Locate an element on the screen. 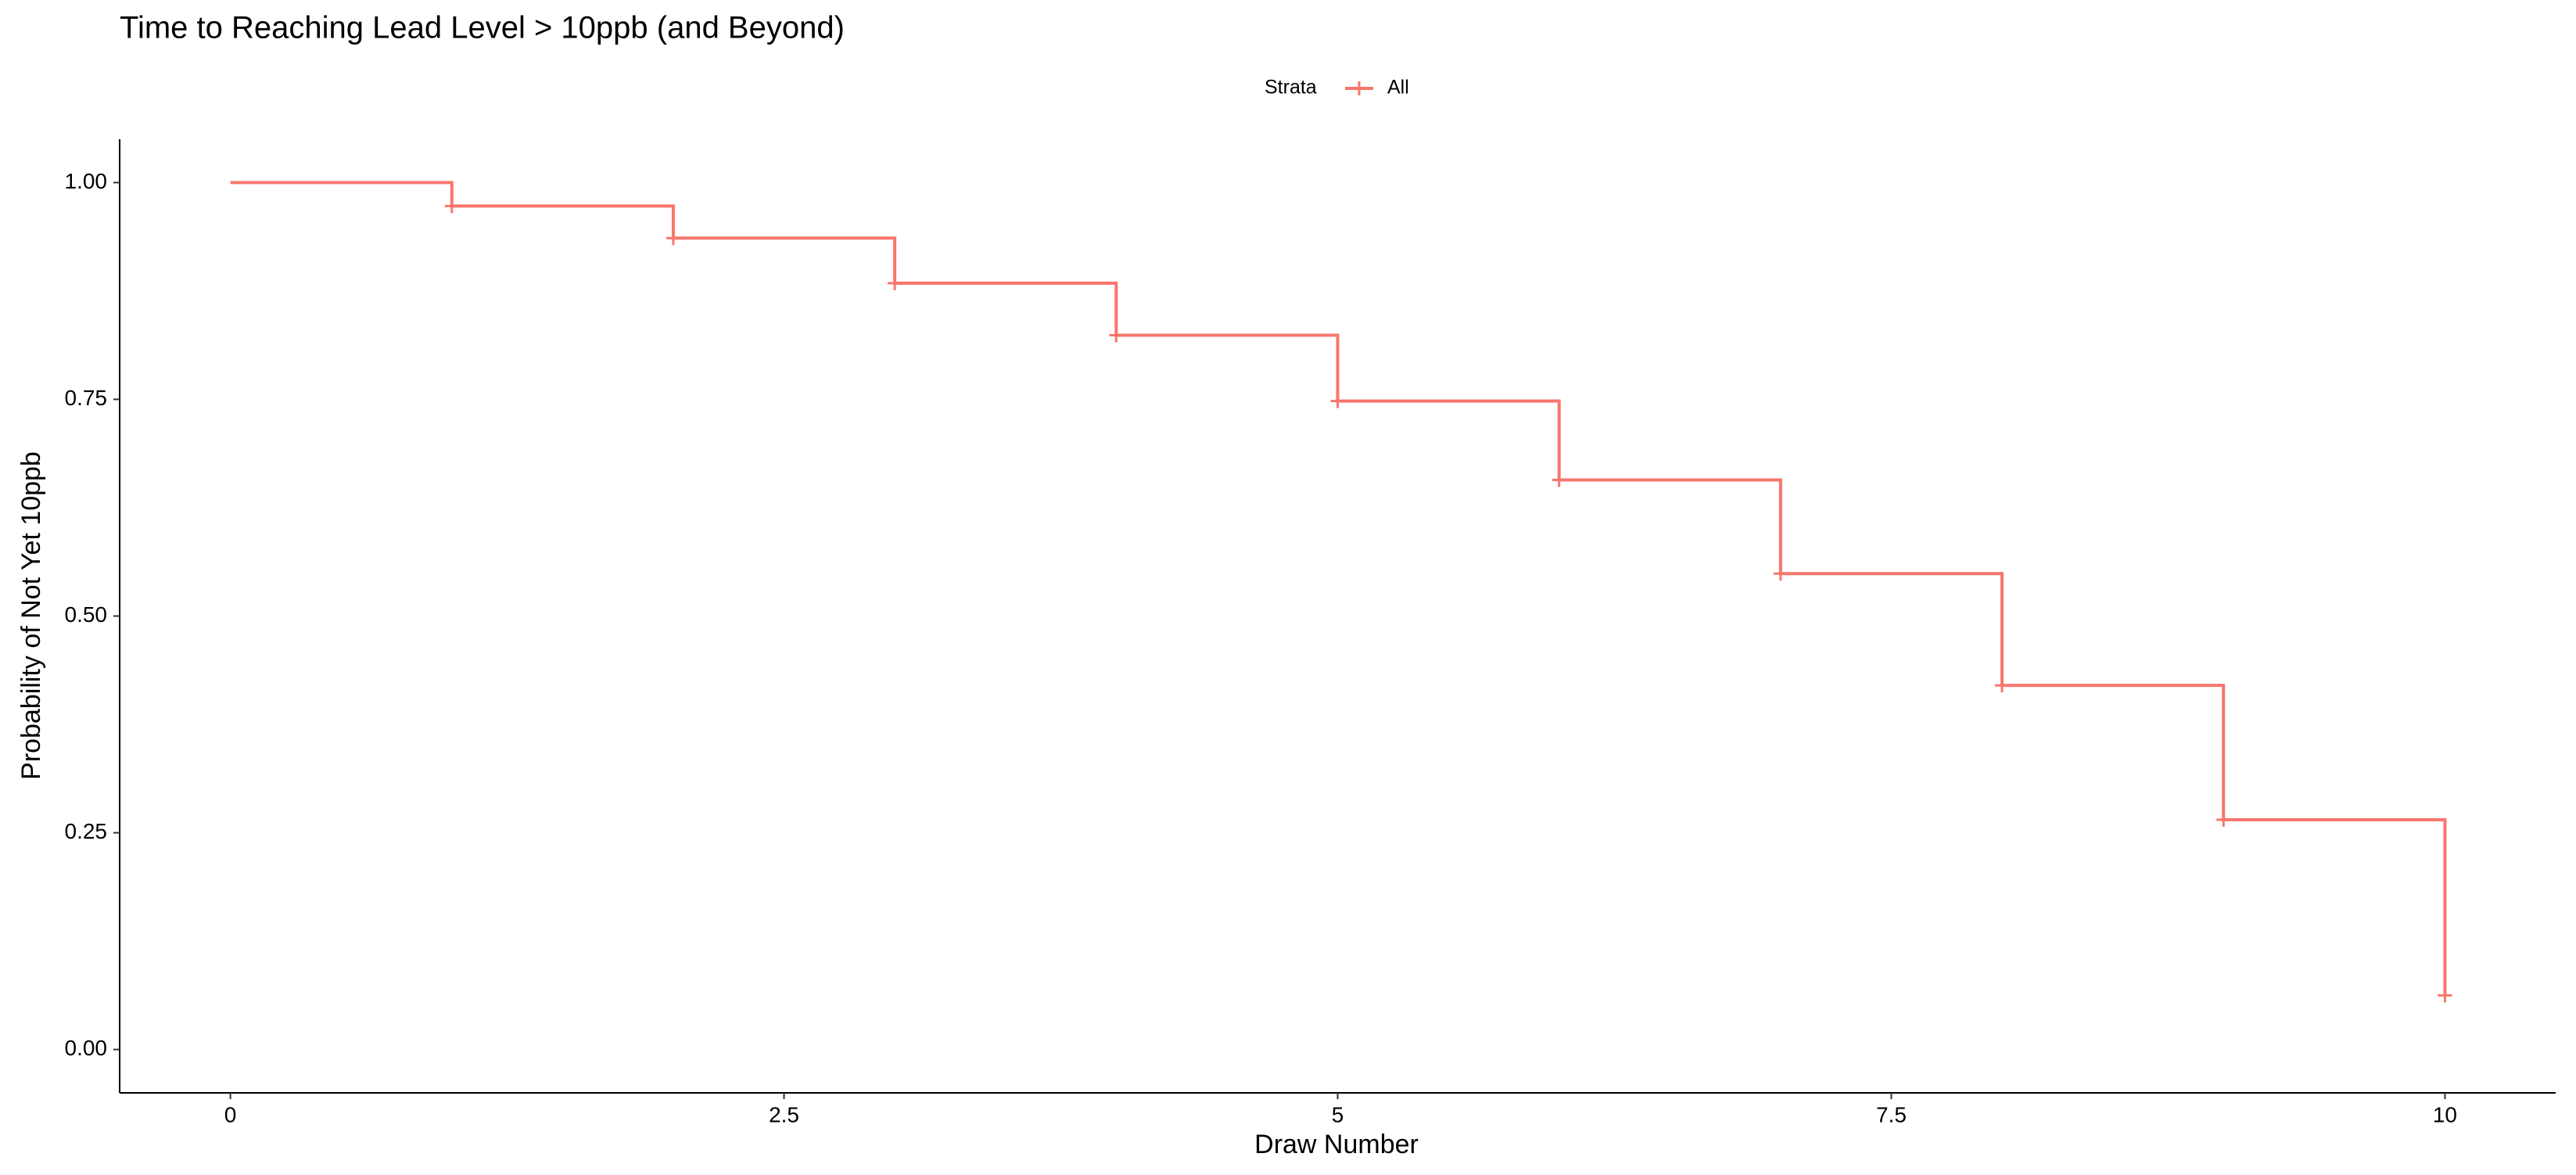 The image size is (2576, 1175). y-tick-label: 1.00 is located at coordinates (86, 181).